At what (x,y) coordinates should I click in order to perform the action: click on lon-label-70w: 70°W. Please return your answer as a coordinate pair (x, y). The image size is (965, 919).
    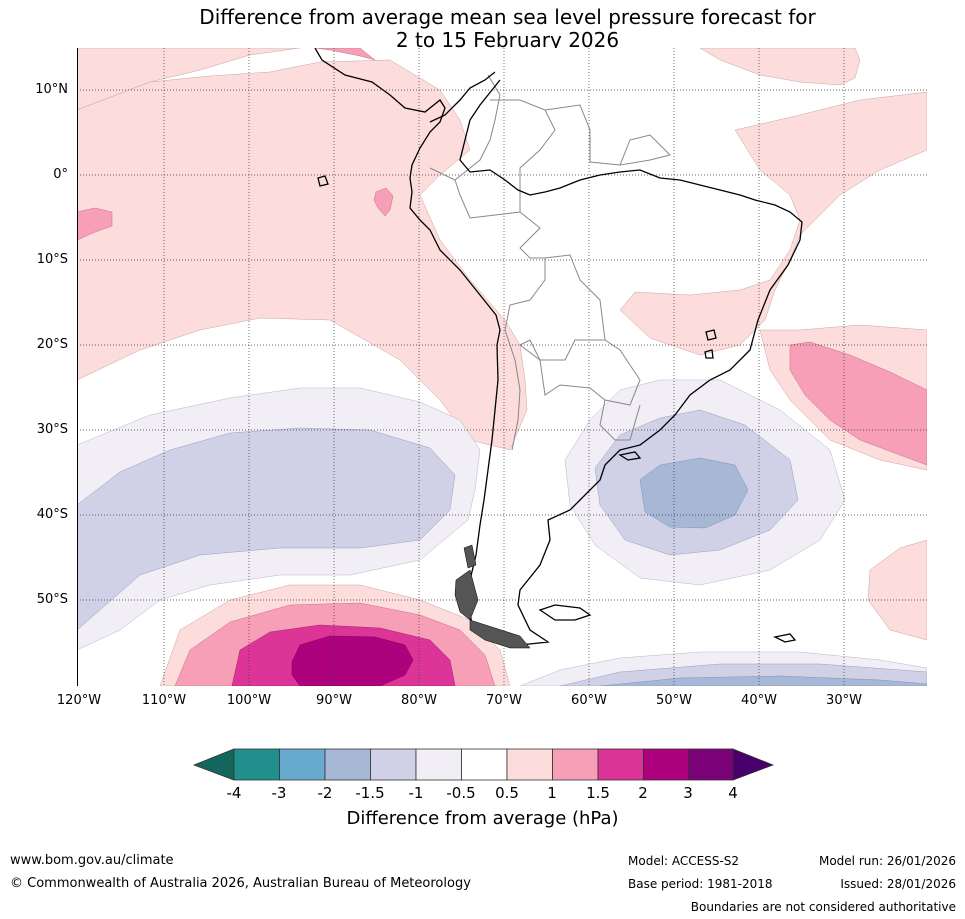
    Looking at the image, I should click on (504, 700).